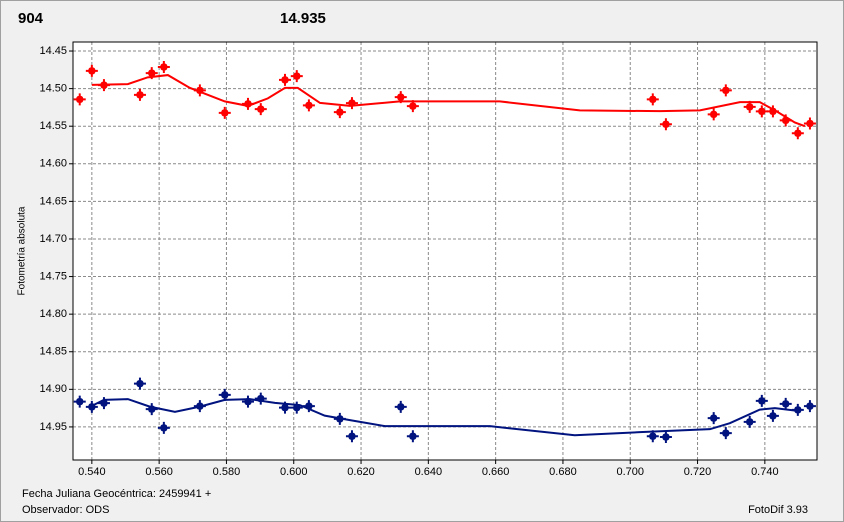 The image size is (844, 522). I want to click on y-tick-label: 14.75, so click(53, 276).